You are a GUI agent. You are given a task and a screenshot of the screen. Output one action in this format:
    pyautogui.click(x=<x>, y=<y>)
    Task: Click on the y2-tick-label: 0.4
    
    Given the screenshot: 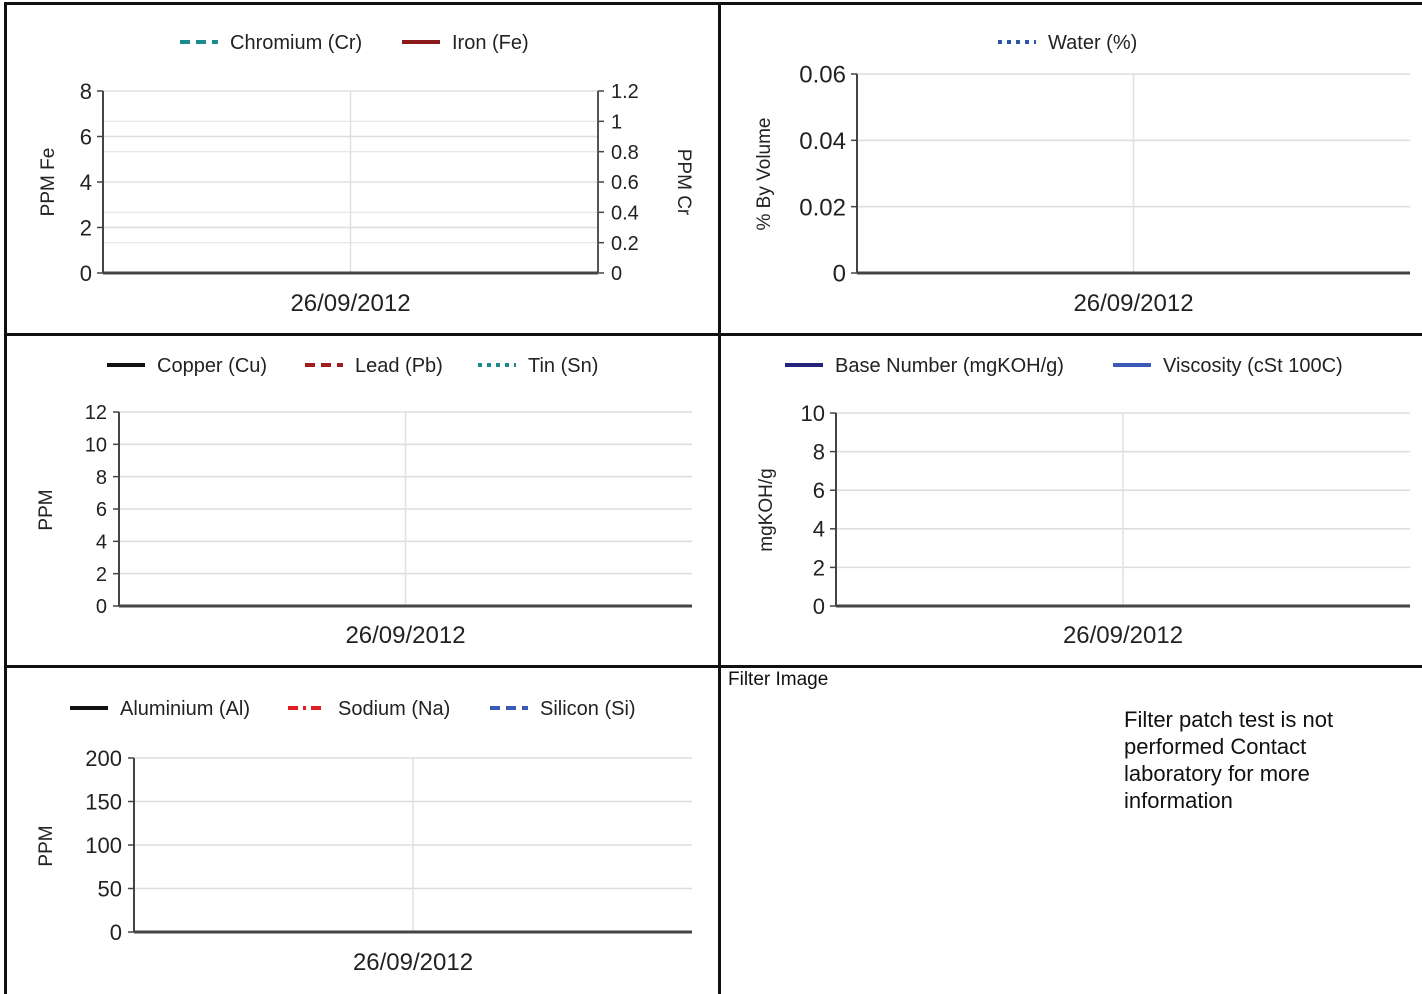 What is the action you would take?
    pyautogui.click(x=625, y=214)
    